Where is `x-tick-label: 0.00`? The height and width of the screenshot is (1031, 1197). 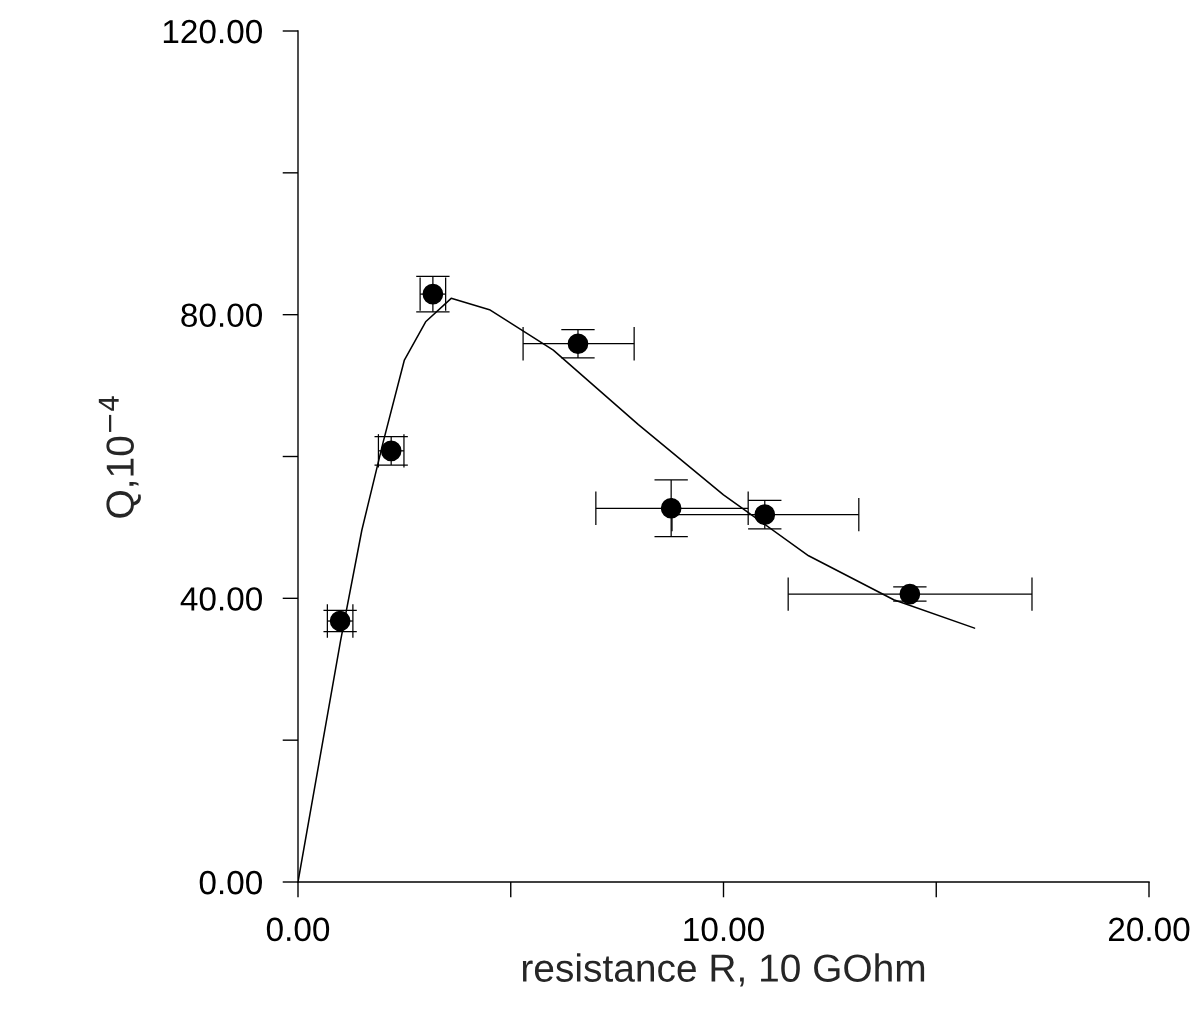
x-tick-label: 0.00 is located at coordinates (298, 929).